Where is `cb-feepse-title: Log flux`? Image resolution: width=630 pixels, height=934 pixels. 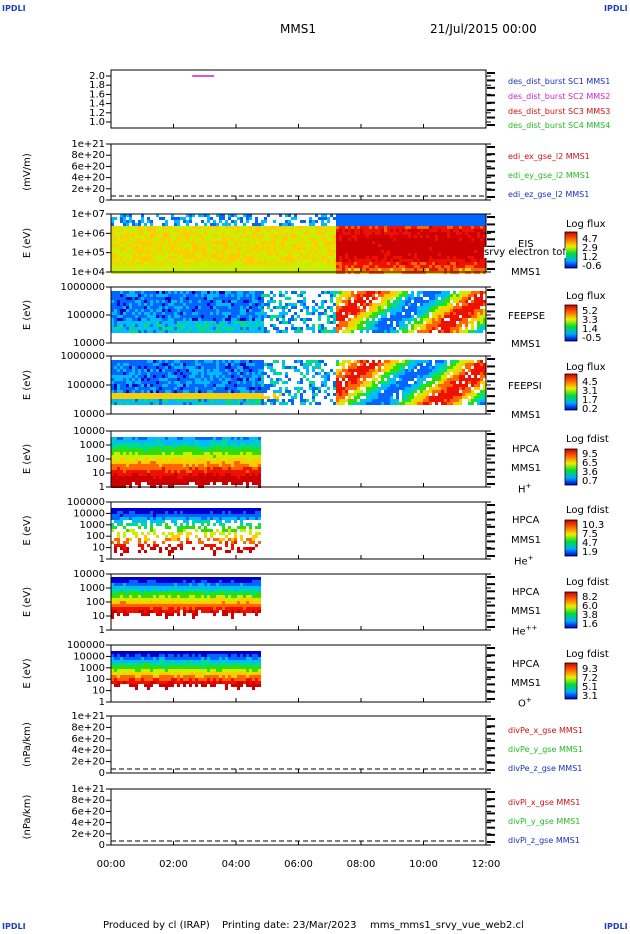 cb-feepse-title: Log flux is located at coordinates (586, 296).